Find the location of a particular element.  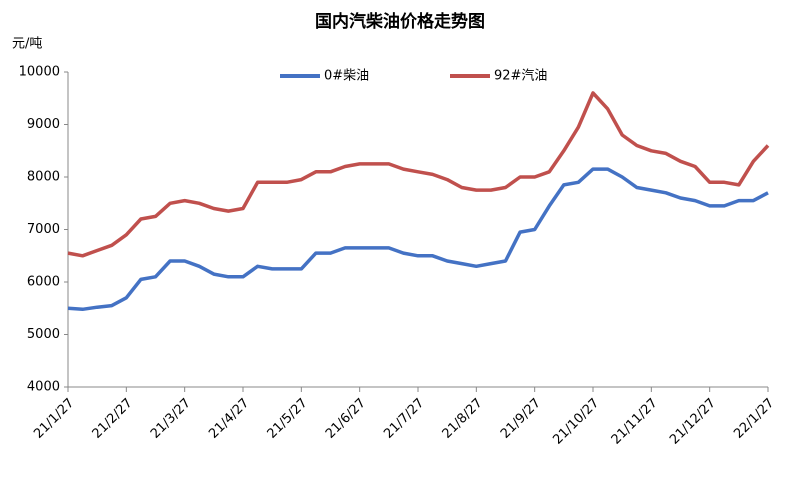

y-tick-label: 9000 is located at coordinates (43, 124).